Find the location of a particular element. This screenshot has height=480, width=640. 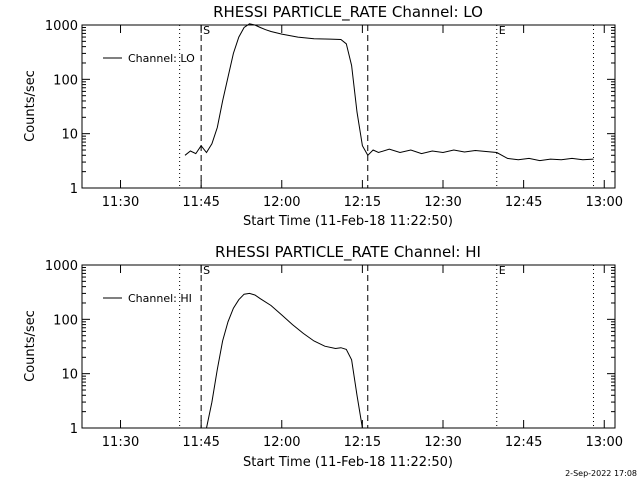

x-tick-label-hi: 12:45 is located at coordinates (523, 442).